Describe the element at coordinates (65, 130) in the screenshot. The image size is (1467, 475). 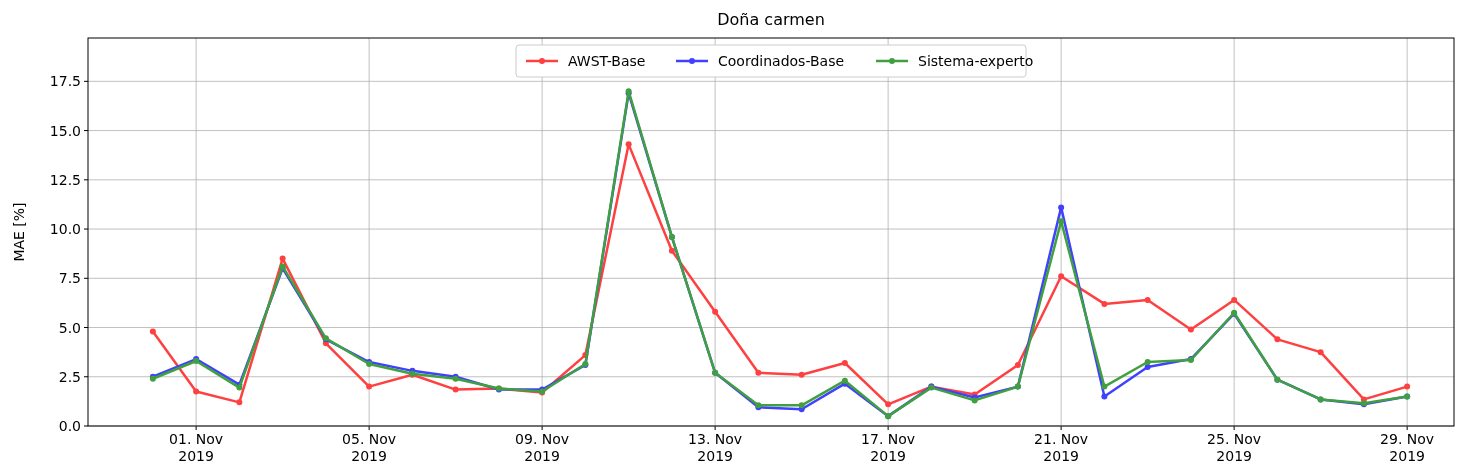
I see `y-tick-label: 15.0` at that location.